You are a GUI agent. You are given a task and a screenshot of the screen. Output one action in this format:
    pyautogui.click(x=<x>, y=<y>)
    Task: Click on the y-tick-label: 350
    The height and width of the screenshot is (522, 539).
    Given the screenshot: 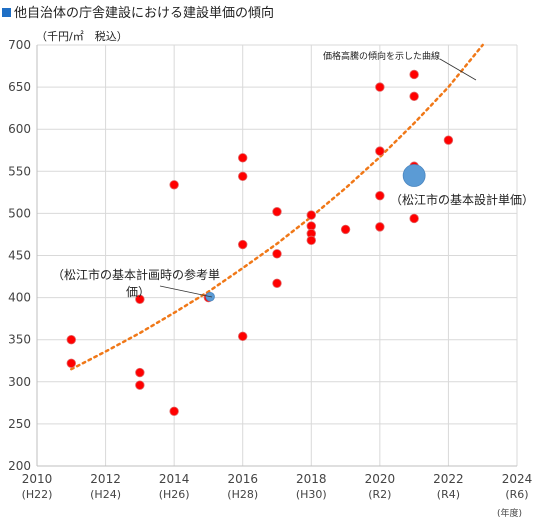 What is the action you would take?
    pyautogui.click(x=19, y=340)
    